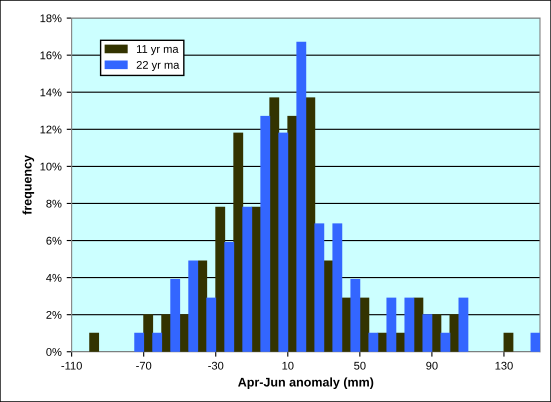  What do you see at coordinates (54, 278) in the screenshot?
I see `y-tick-label: 4%` at bounding box center [54, 278].